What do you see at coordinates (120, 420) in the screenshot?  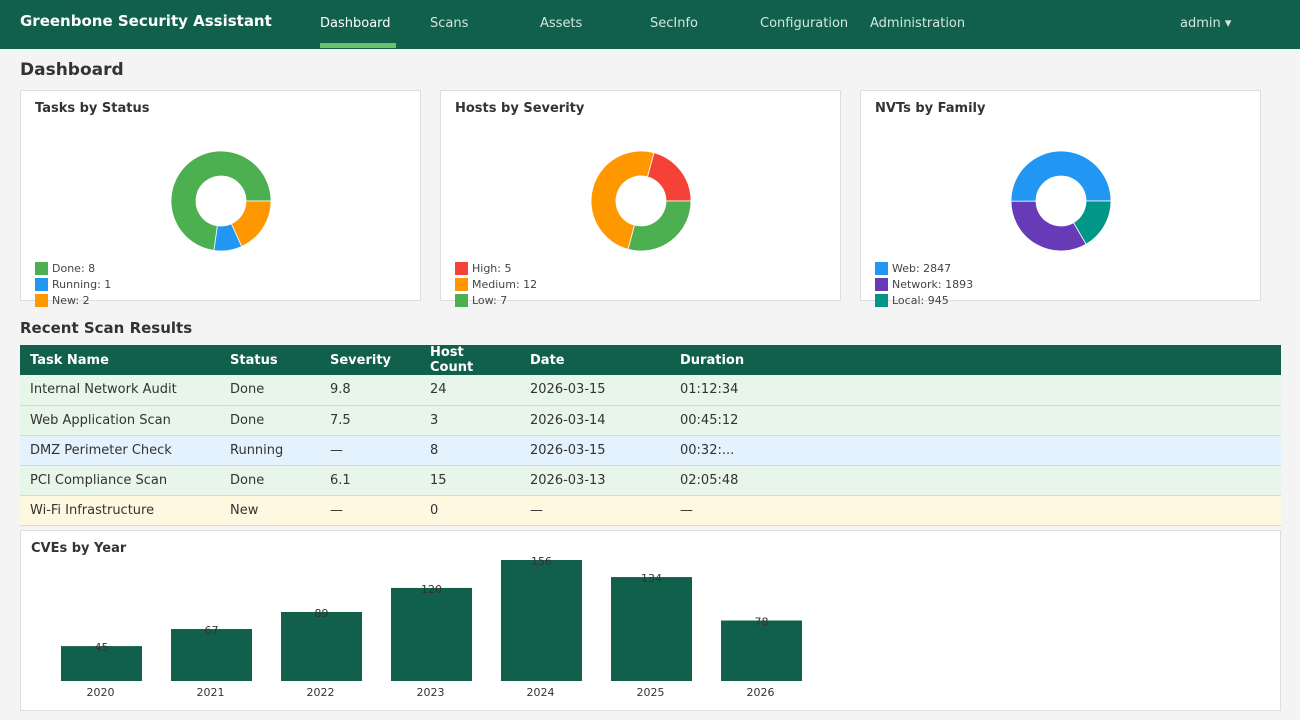 I see `task-name-cell: Web Application Scan` at bounding box center [120, 420].